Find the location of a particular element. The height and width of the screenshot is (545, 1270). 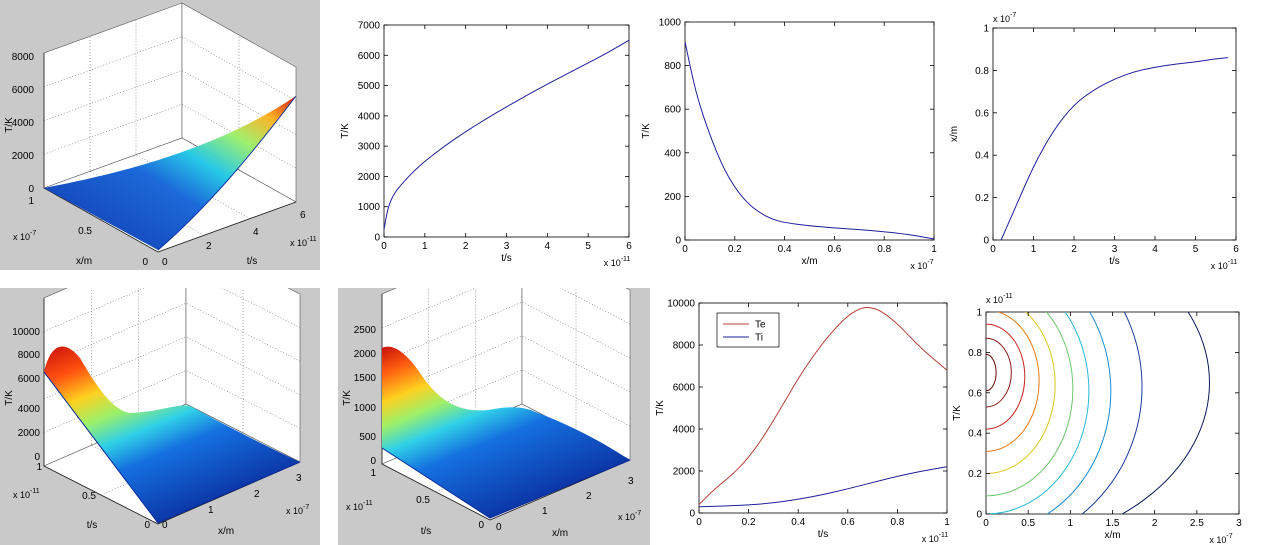

y-tick-label: 0.8 is located at coordinates (982, 71).